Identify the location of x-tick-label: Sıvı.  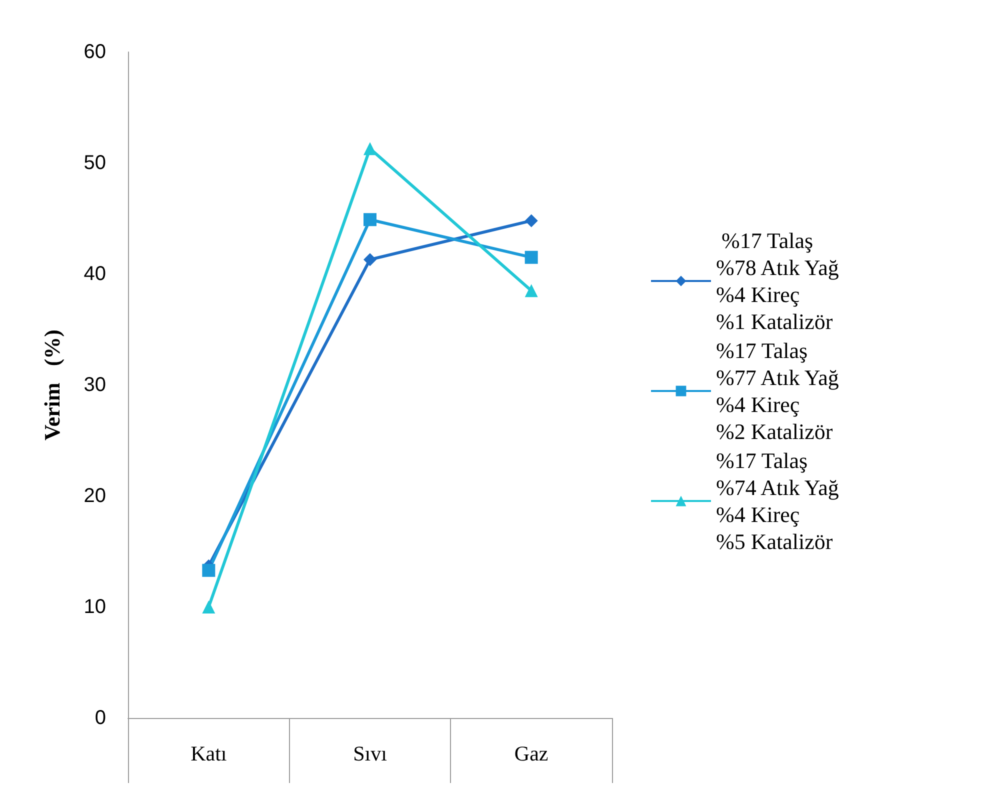
(370, 754).